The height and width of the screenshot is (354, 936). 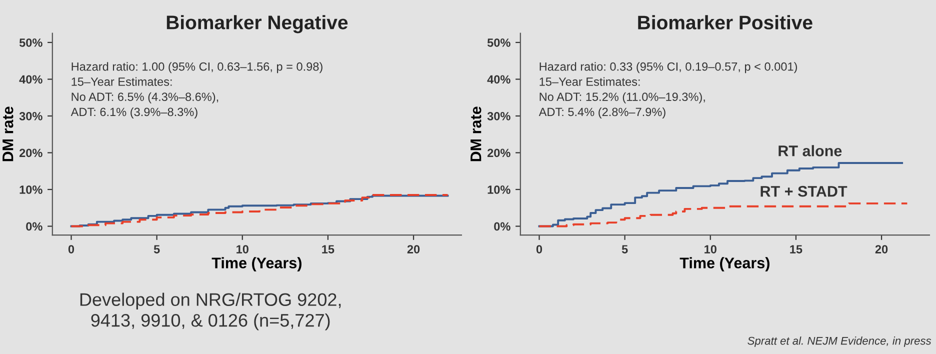 What do you see at coordinates (602, 112) in the screenshot?
I see `annotation: ADT: 5.4% (2.8%–7.9%)` at bounding box center [602, 112].